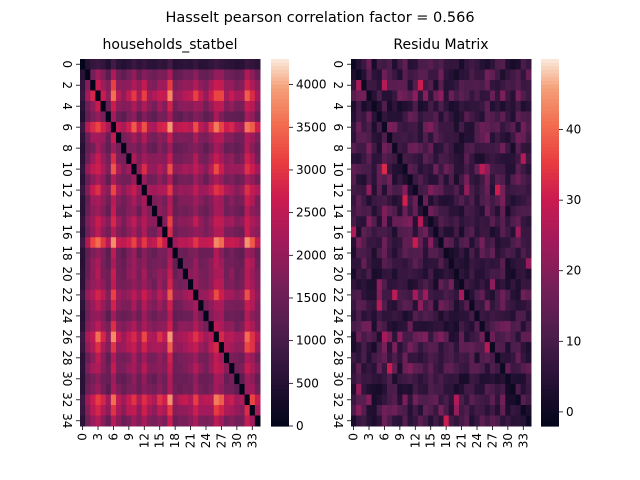 The width and height of the screenshot is (640, 480). Describe the element at coordinates (300, 426) in the screenshot. I see `colorbar-tick-label: 0` at that location.